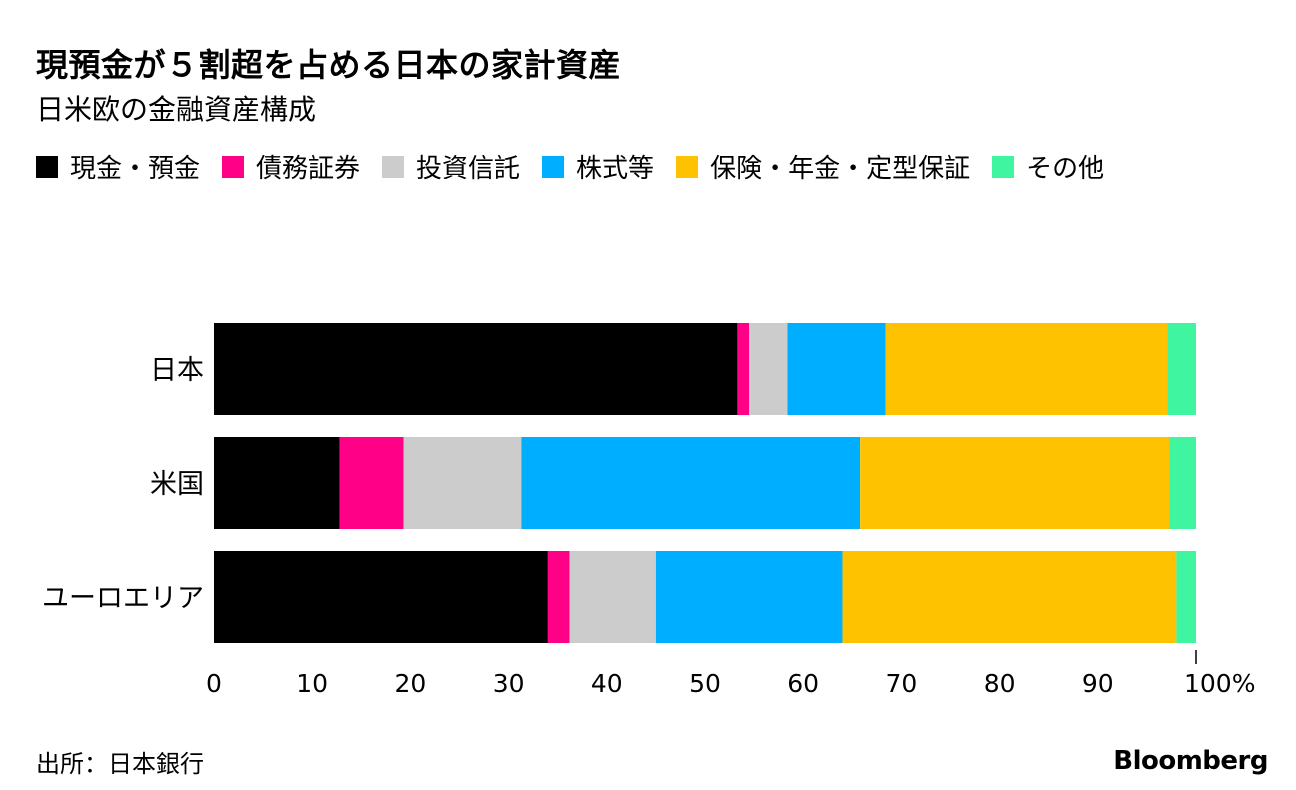 This screenshot has width=1296, height=790. I want to click on category-label: 米国, so click(177, 484).